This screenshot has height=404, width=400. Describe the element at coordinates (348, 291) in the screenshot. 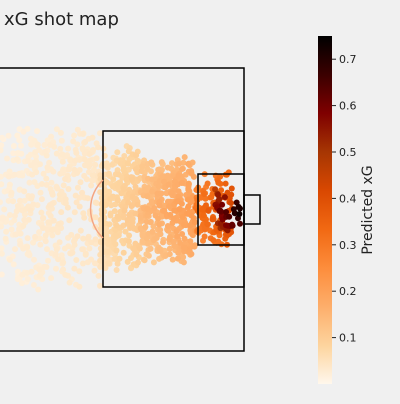

I see `colorbar-tick-label: 0.2` at that location.